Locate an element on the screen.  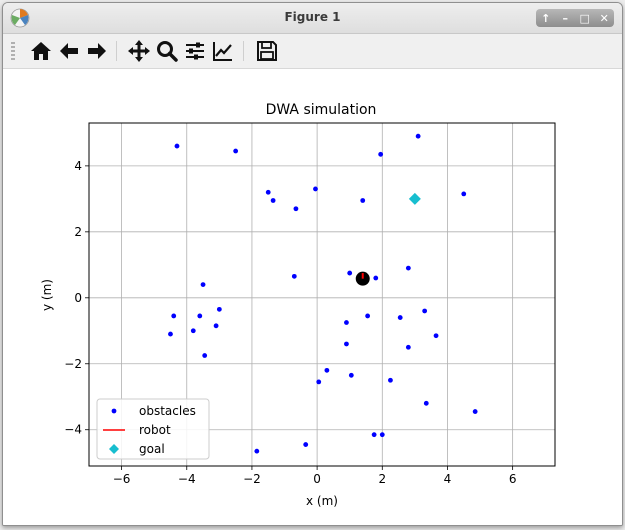
legend-label: robot is located at coordinates (155, 430).